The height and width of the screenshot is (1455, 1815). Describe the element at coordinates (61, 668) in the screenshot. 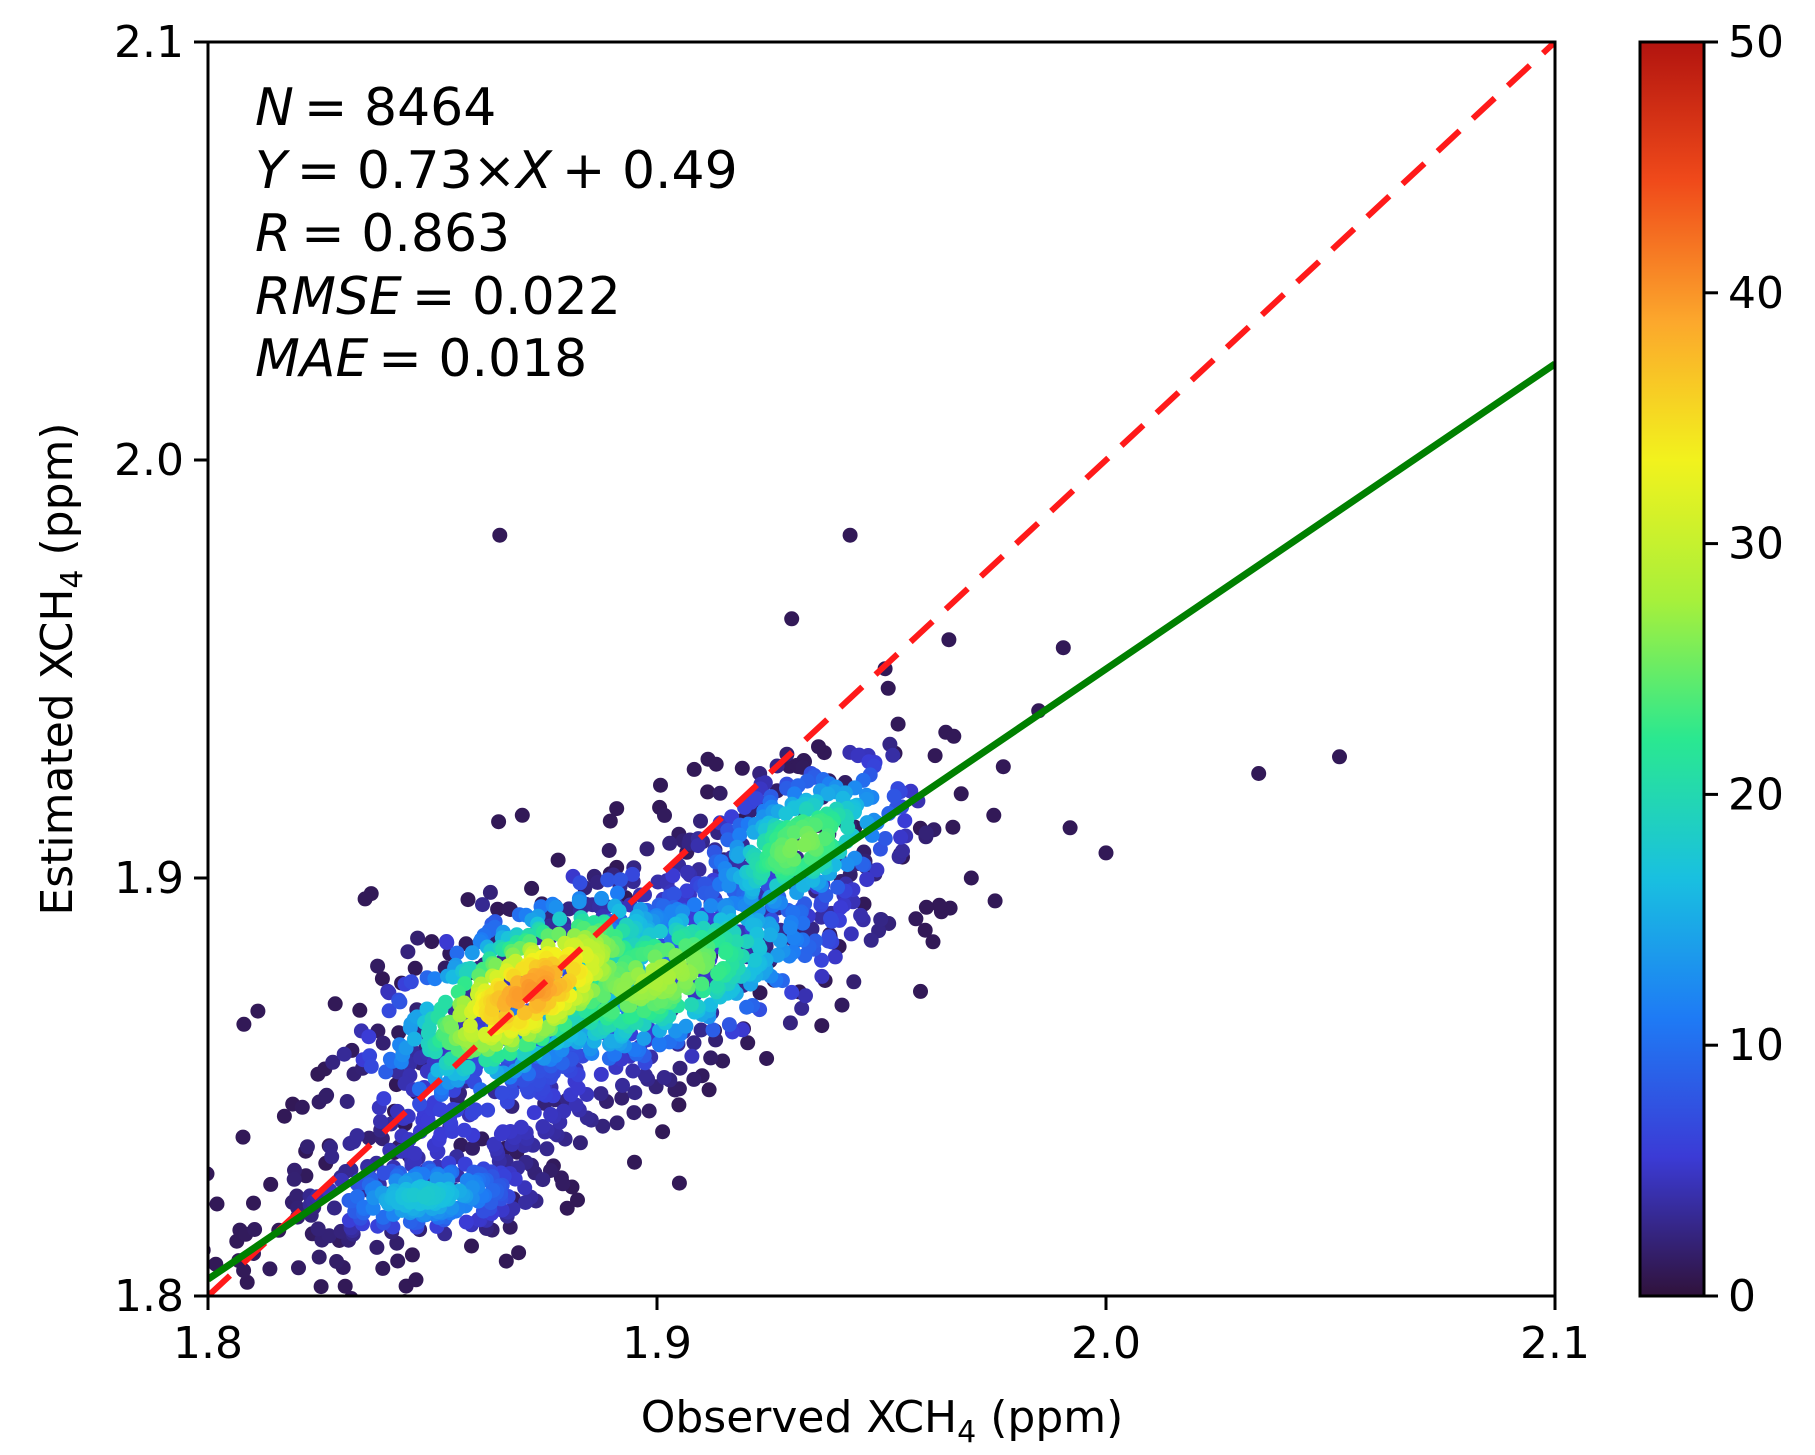

I see `y-axis-label: Estimated XCH4 (ppm)` at that location.